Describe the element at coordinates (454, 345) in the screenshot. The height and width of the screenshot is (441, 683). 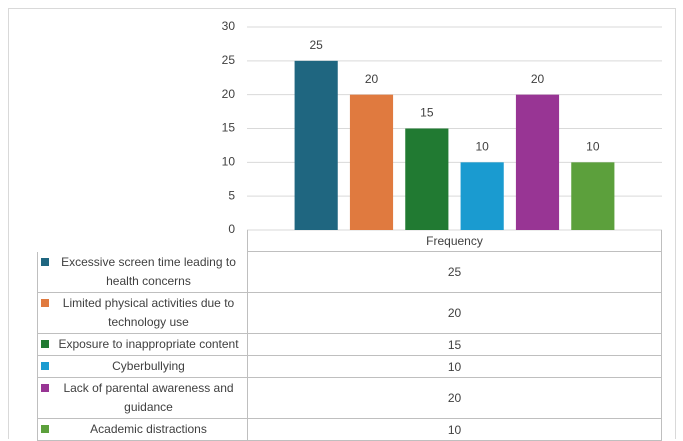
I see `table-value: 15` at that location.